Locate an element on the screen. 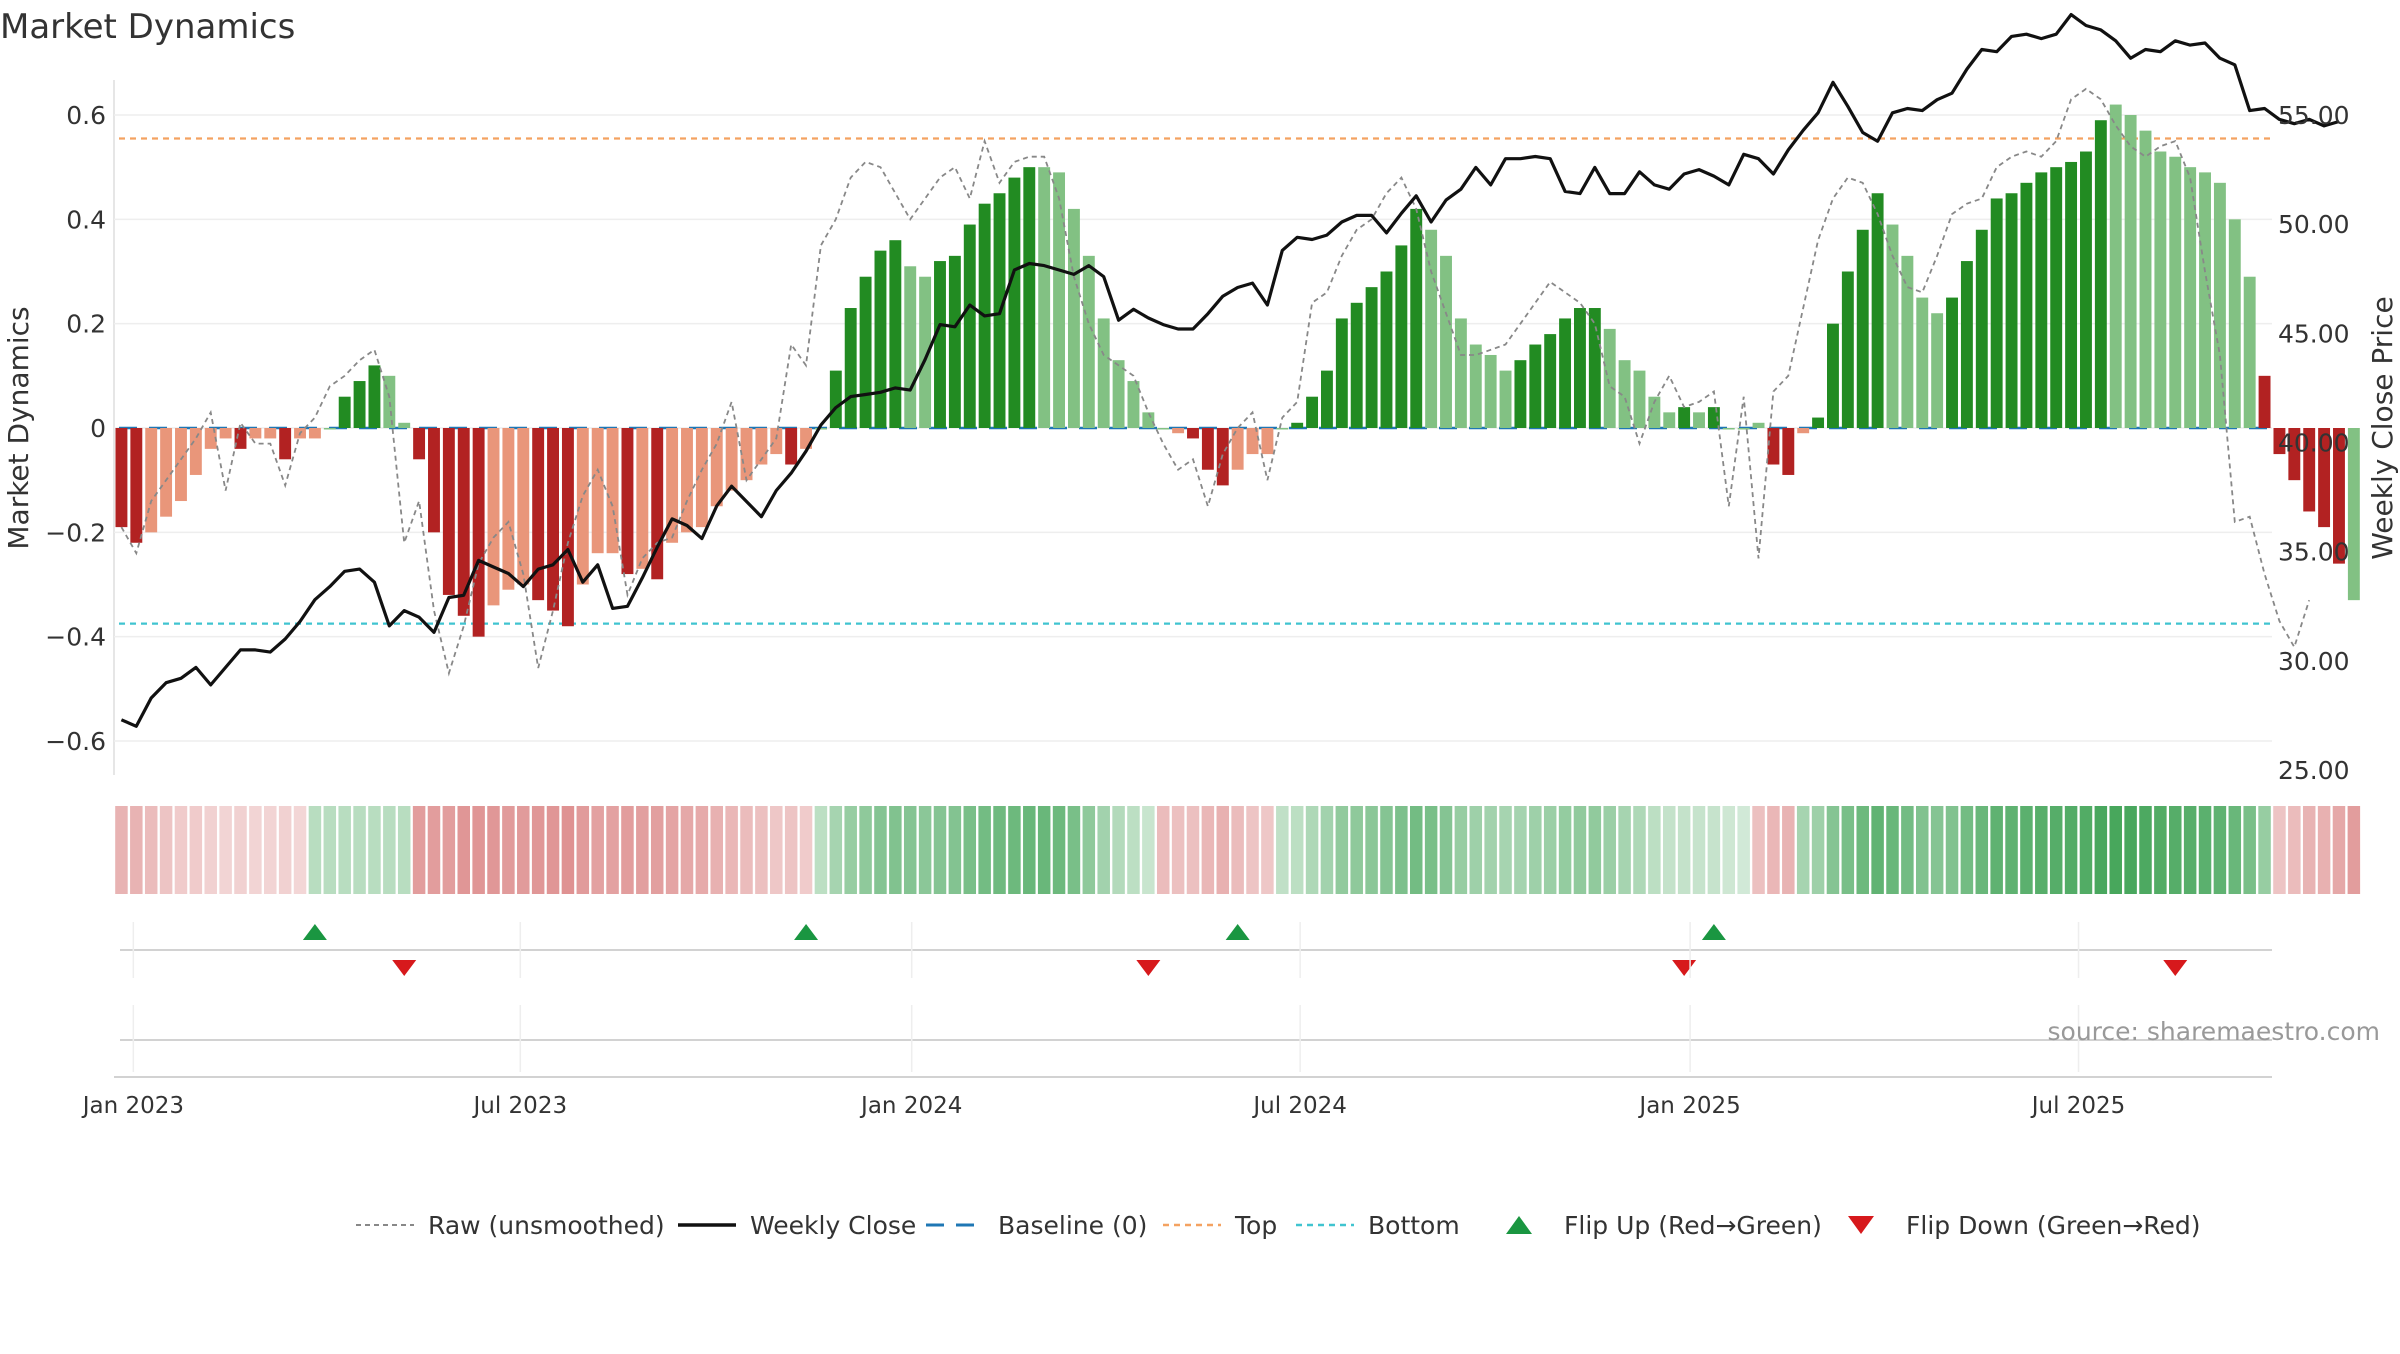 This screenshot has width=2400, height=1354. left-tick-label: −0.2 is located at coordinates (75, 532).